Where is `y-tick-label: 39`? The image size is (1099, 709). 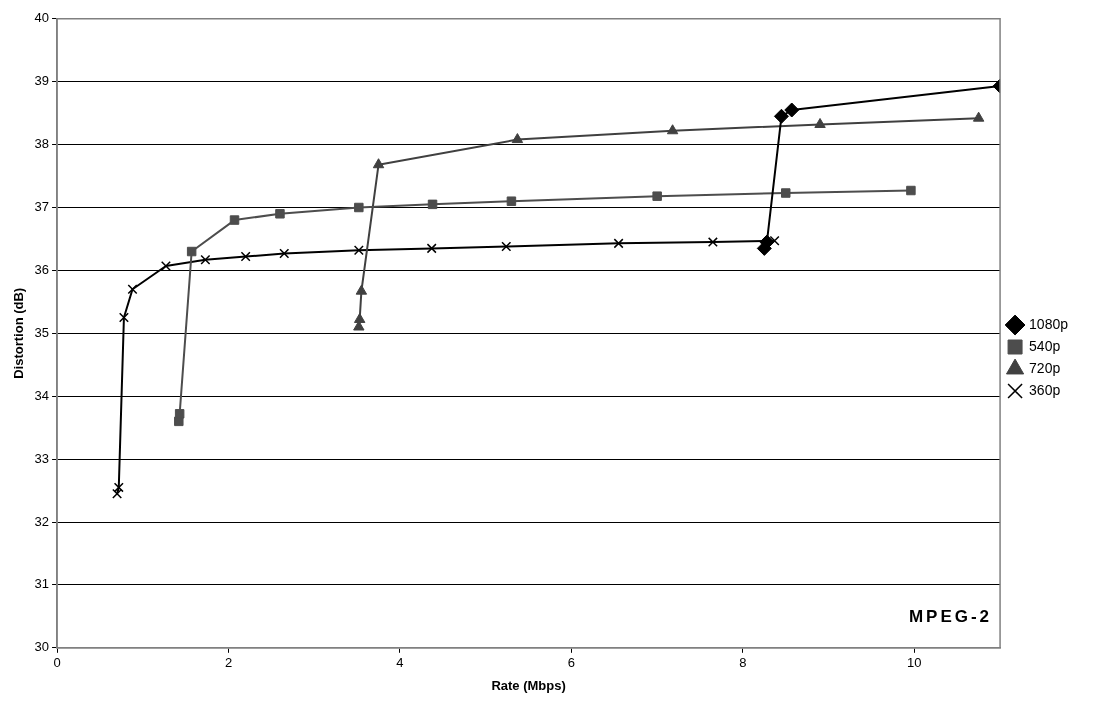
y-tick-label: 39 is located at coordinates (42, 81).